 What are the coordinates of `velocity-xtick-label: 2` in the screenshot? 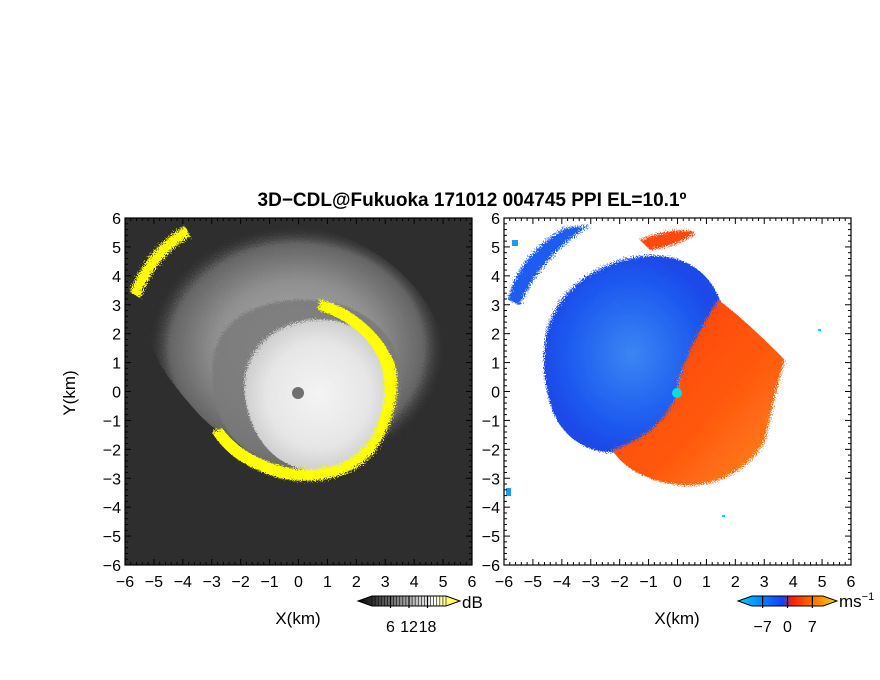 It's located at (735, 582).